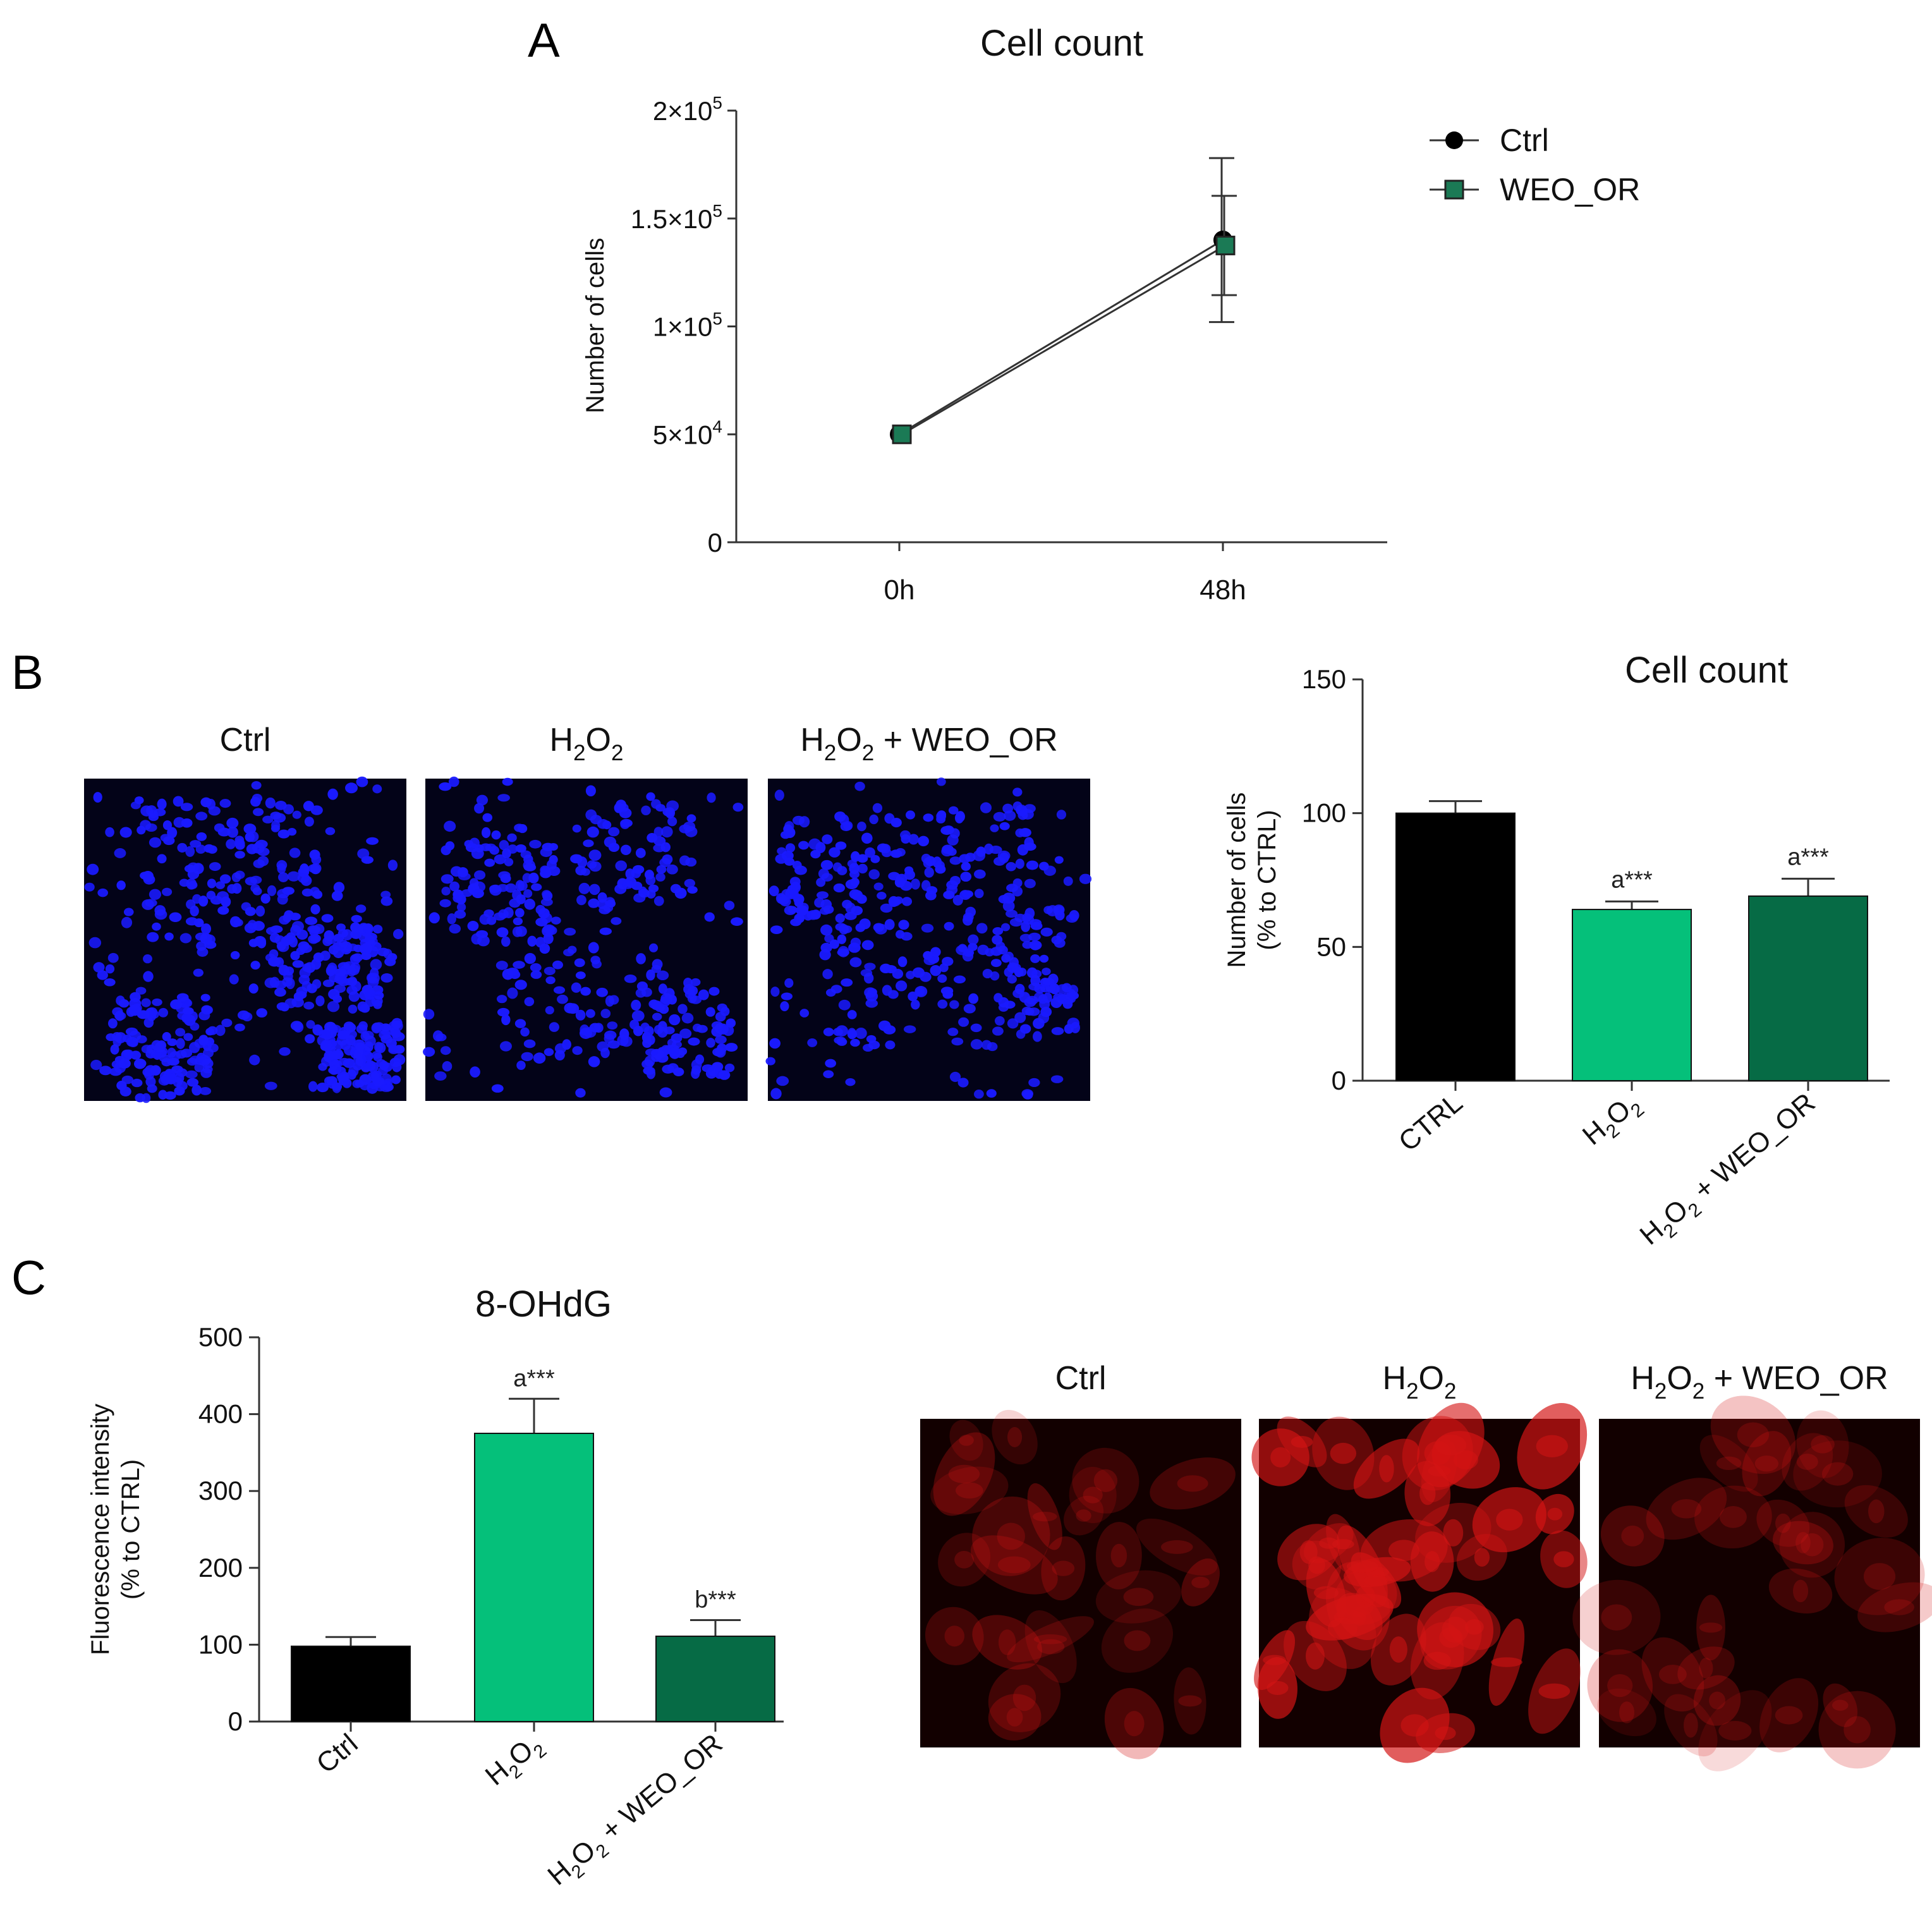  I want to click on chart-c-y-axis-label-line: (% to CTRL), so click(131, 1529).